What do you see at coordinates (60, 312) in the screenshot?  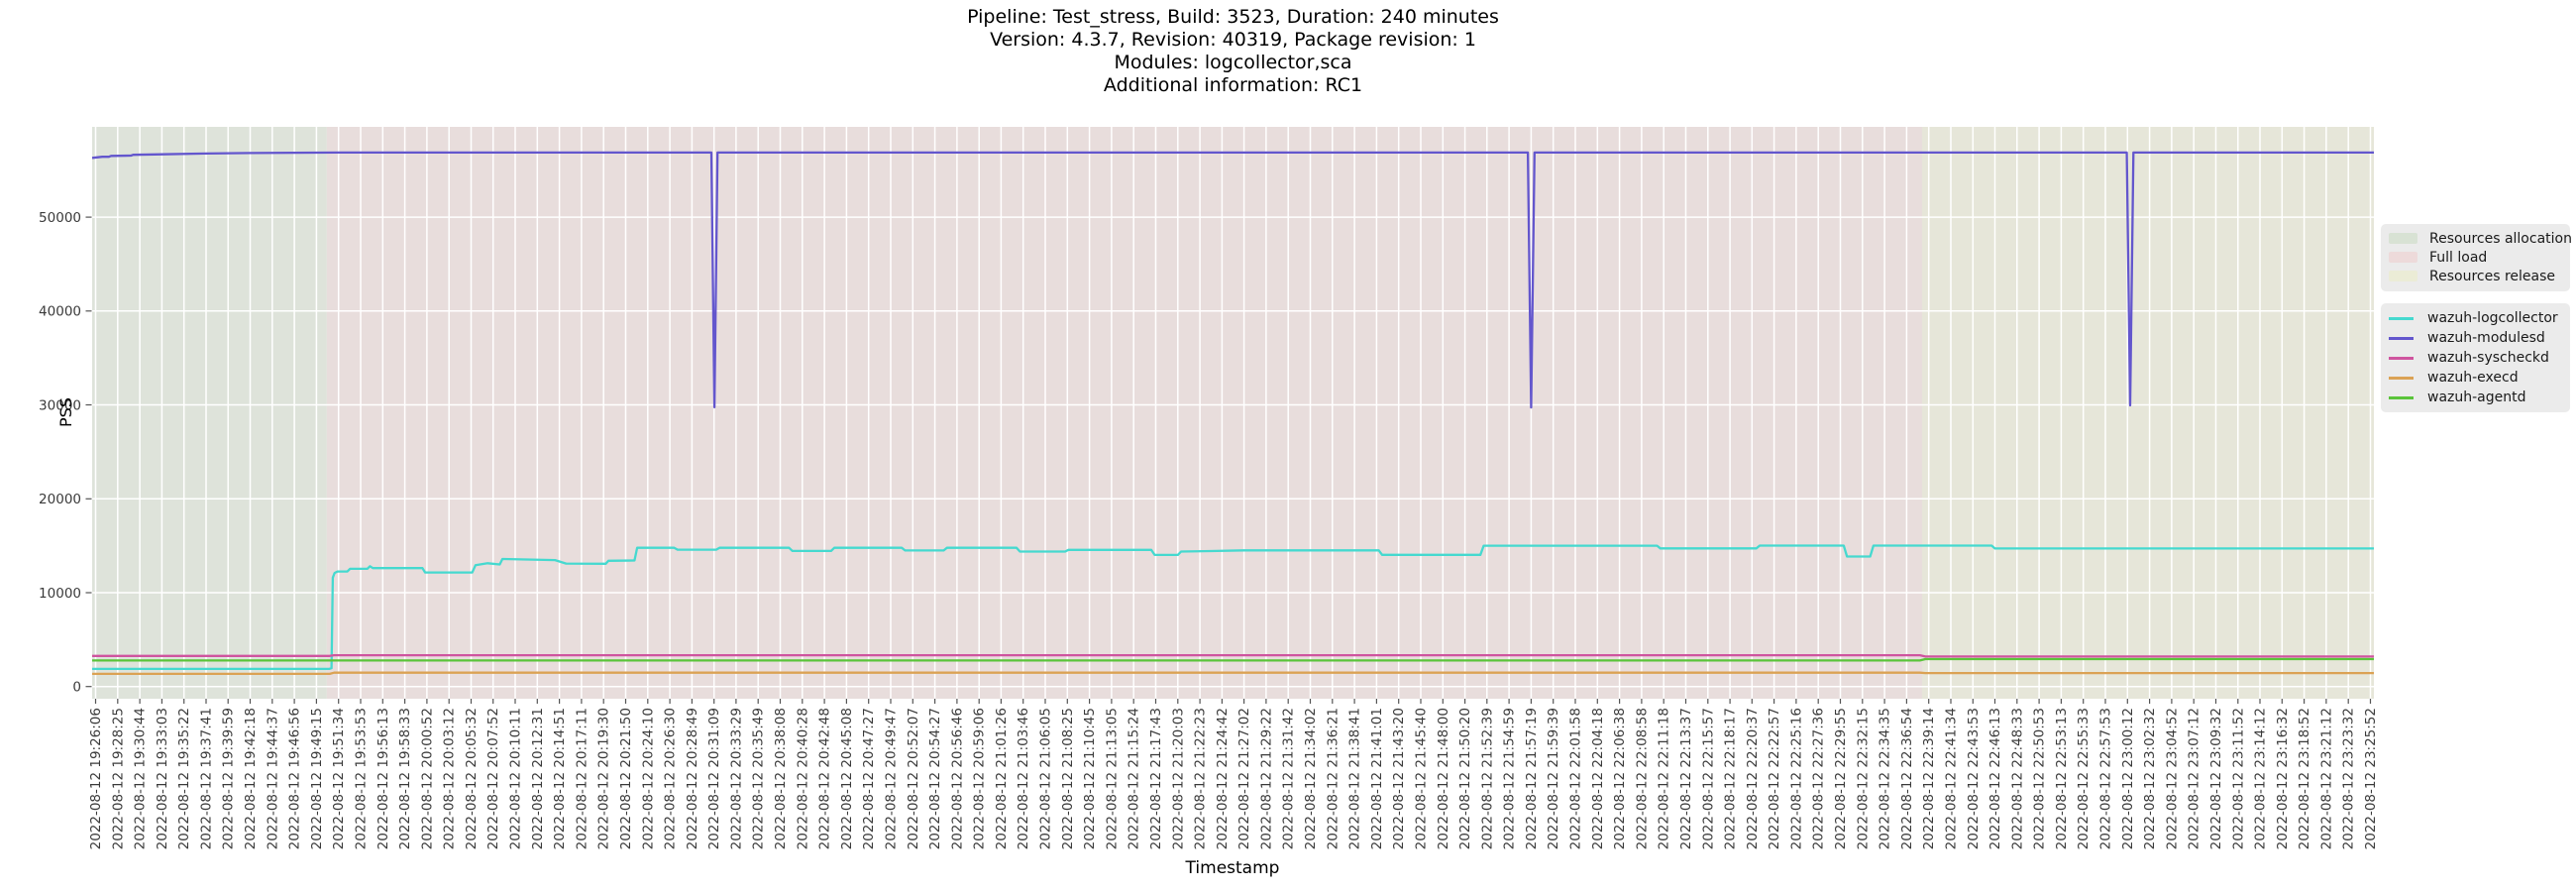 I see `y-tick-label: 40000` at bounding box center [60, 312].